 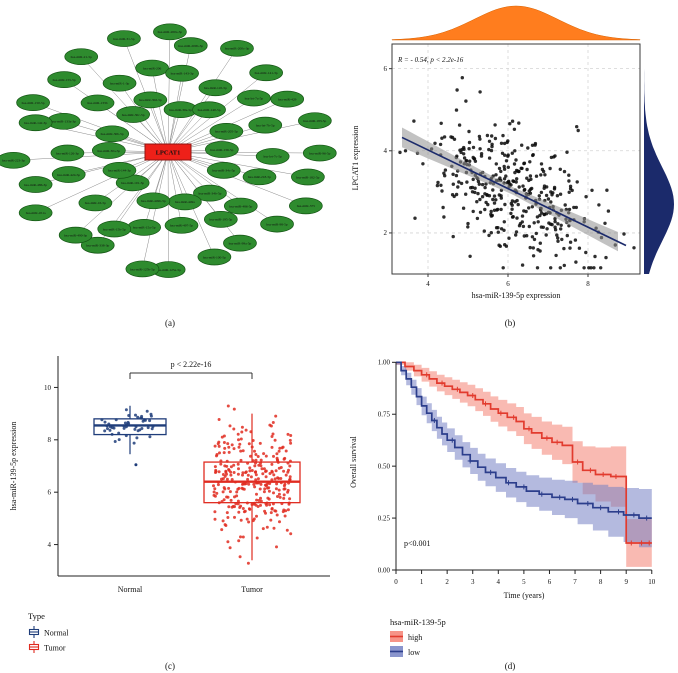 I want to click on scatter-stats-annotation: R = - 0.54, p < 2.2e-16, so click(x=430, y=60).